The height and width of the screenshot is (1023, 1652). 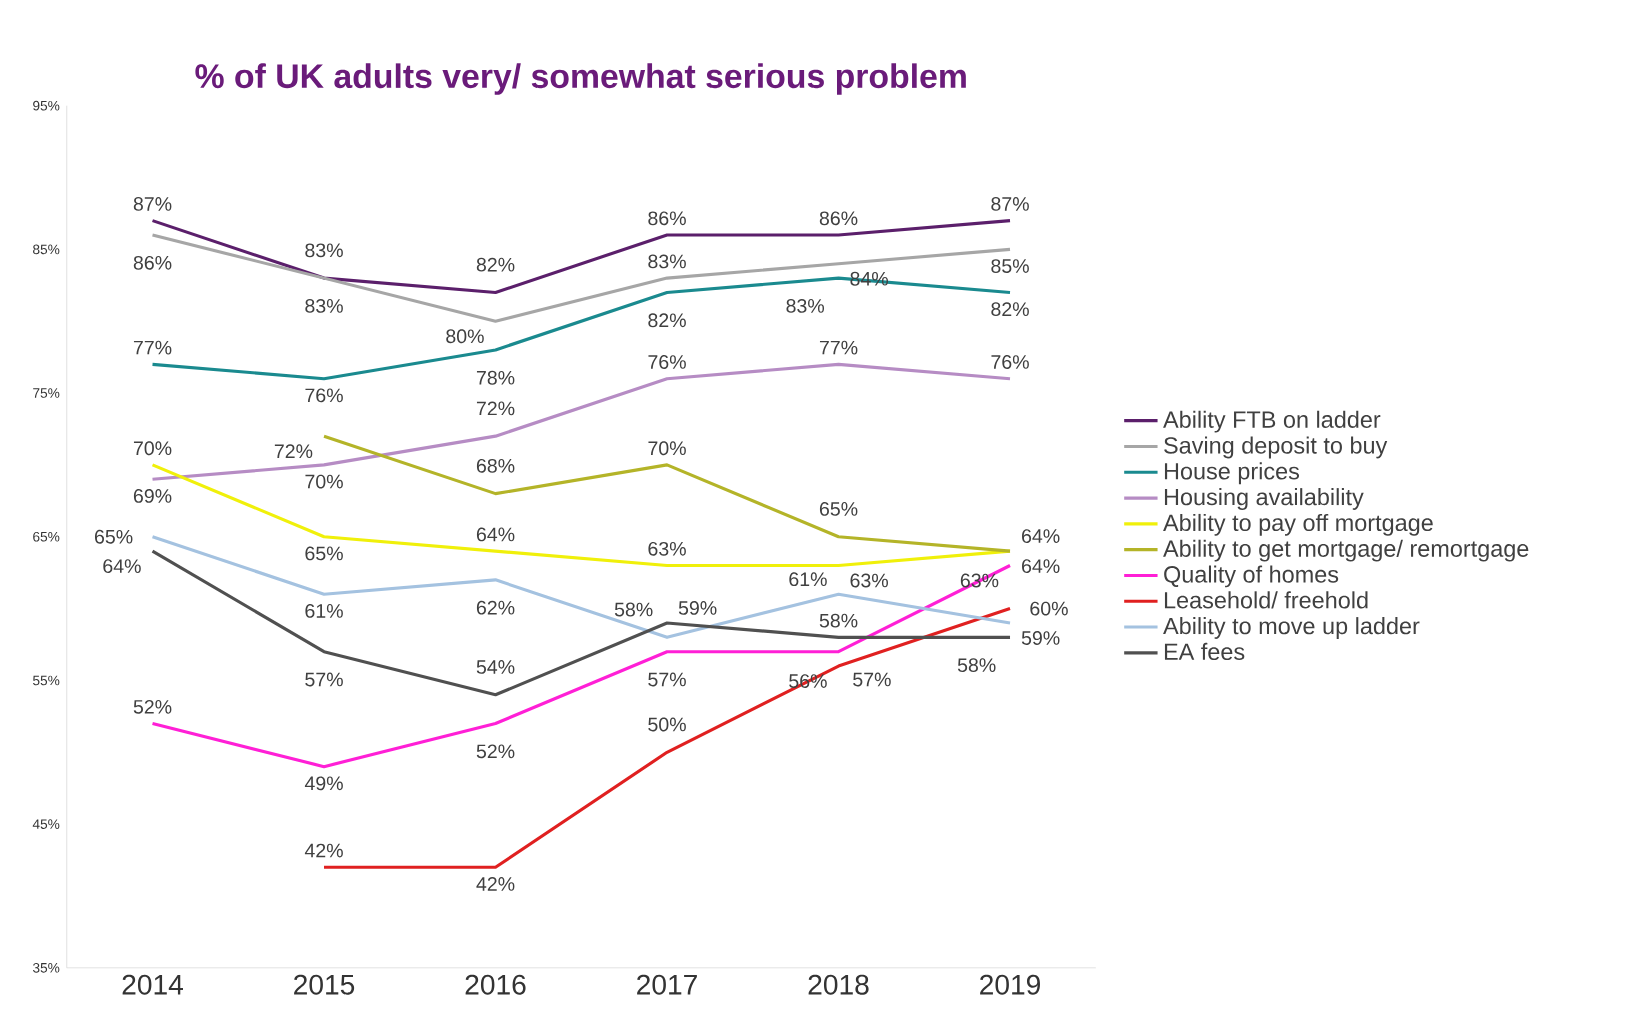 I want to click on data-label: 85%, so click(x=1010, y=265).